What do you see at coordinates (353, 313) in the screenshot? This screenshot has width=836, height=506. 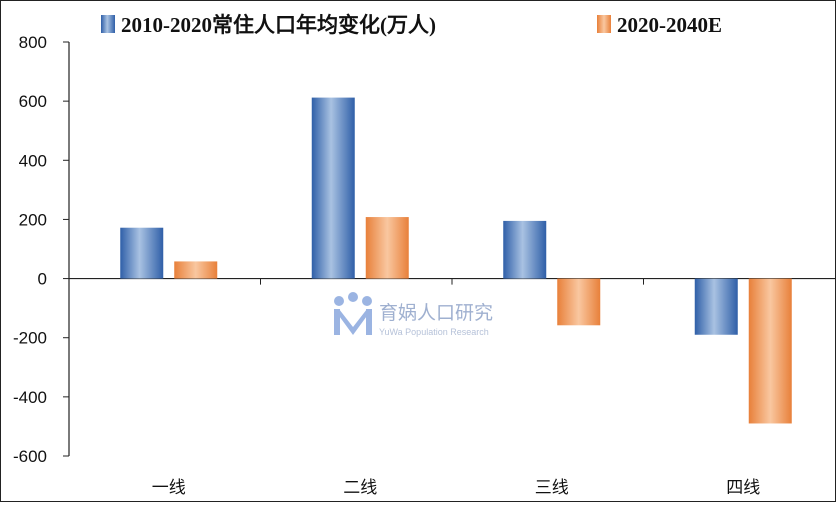 I see `watermark-logo-icon` at bounding box center [353, 313].